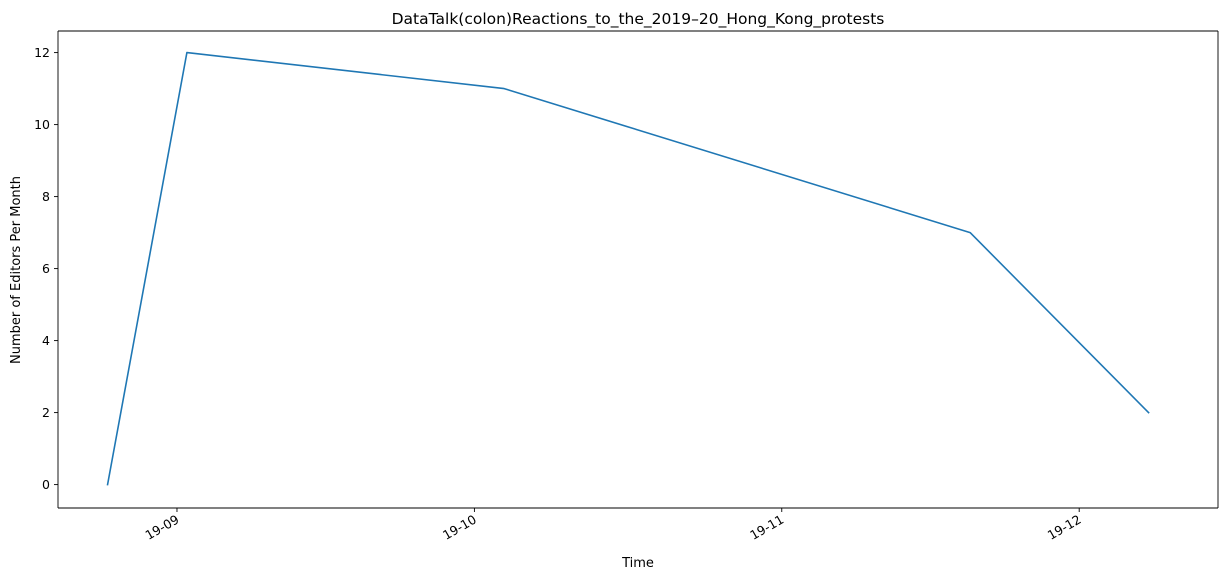  What do you see at coordinates (637, 563) in the screenshot?
I see `x-axis-label: Time` at bounding box center [637, 563].